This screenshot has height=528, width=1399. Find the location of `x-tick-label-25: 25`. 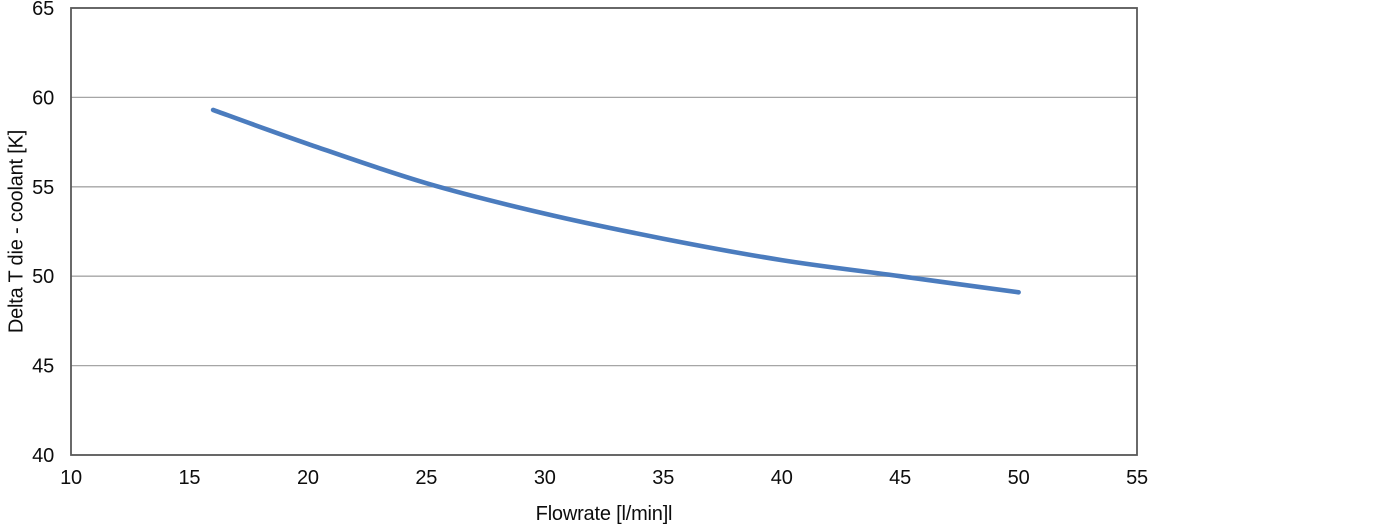

x-tick-label-25: 25 is located at coordinates (426, 478).